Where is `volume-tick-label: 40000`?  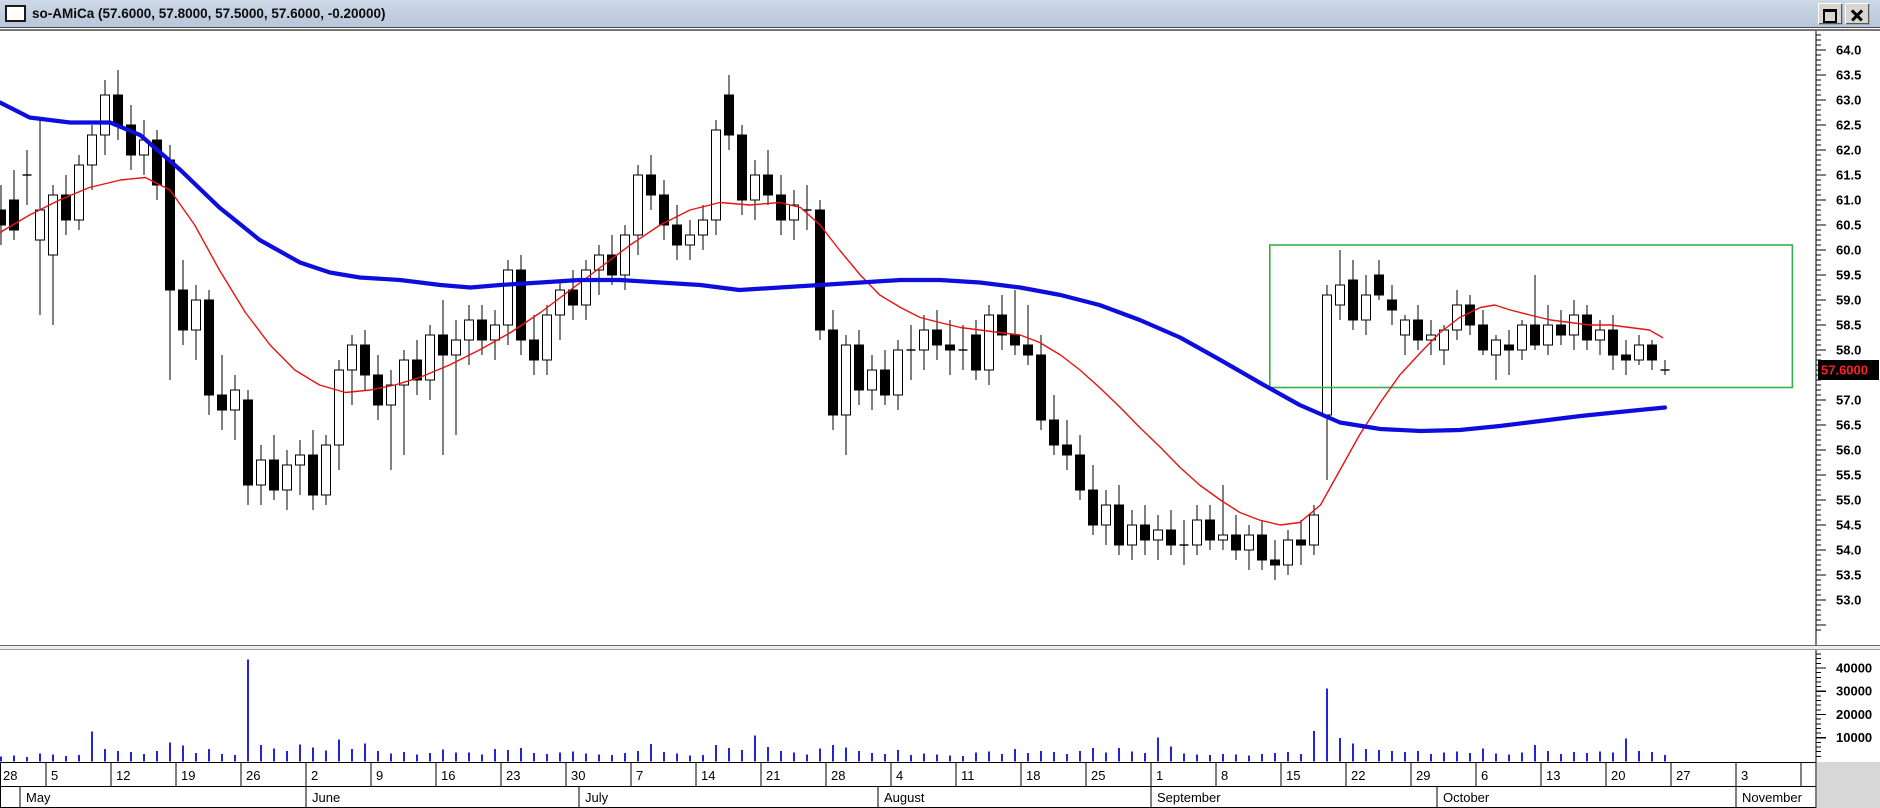
volume-tick-label: 40000 is located at coordinates (1854, 667).